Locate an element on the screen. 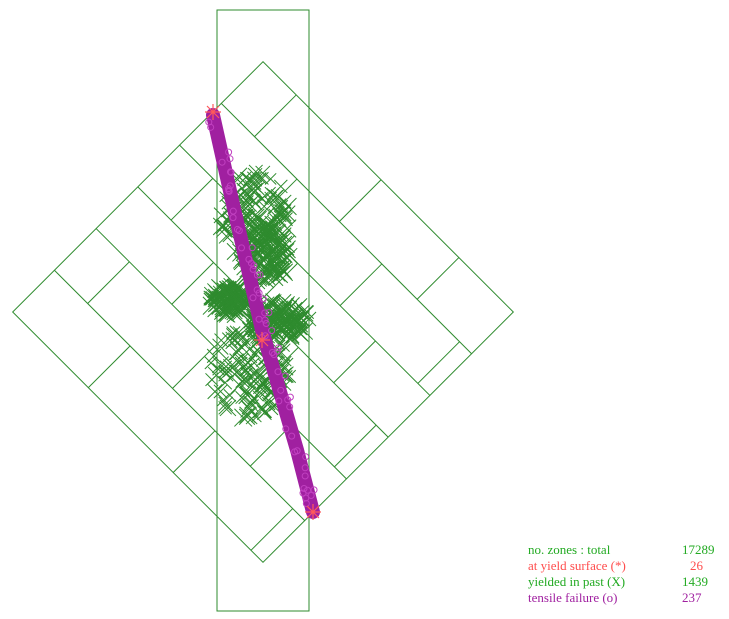 The image size is (729, 619). legend-value: 237 is located at coordinates (692, 597).